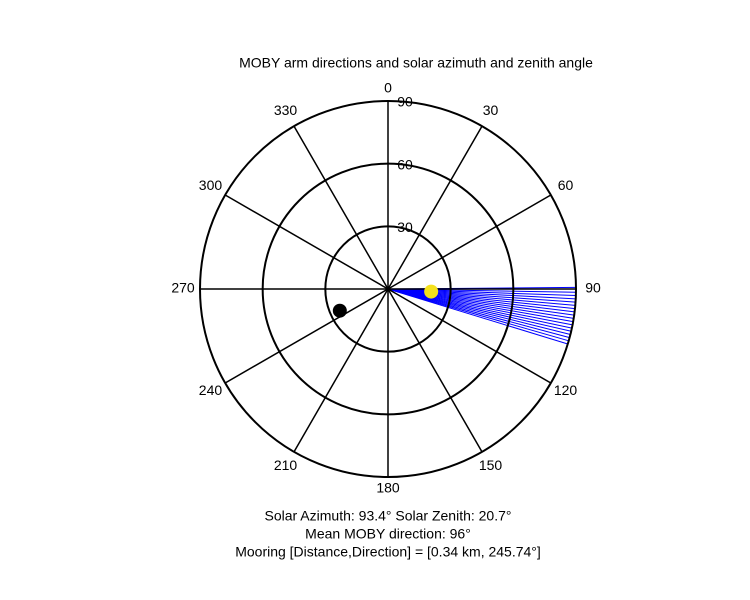  Describe the element at coordinates (183, 288) in the screenshot. I see `theta-tick-label: 270` at that location.